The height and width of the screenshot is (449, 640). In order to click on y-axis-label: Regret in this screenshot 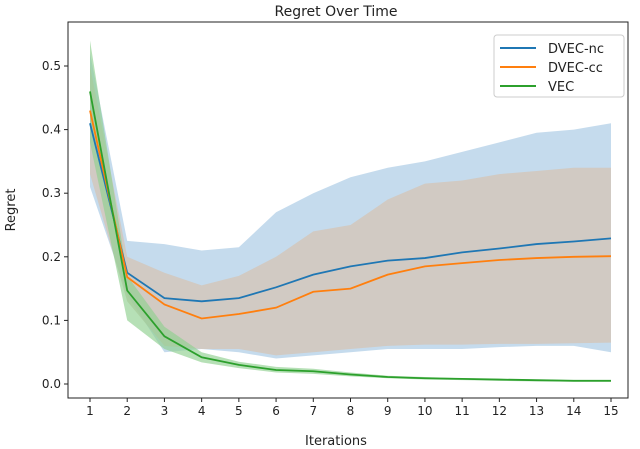, I will do `click(11, 210)`.